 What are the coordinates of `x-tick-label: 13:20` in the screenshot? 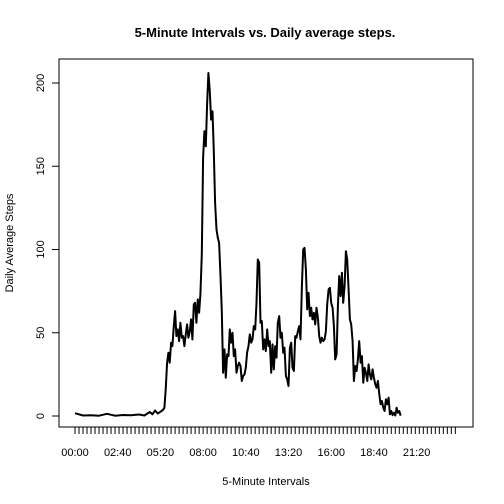 It's located at (289, 453).